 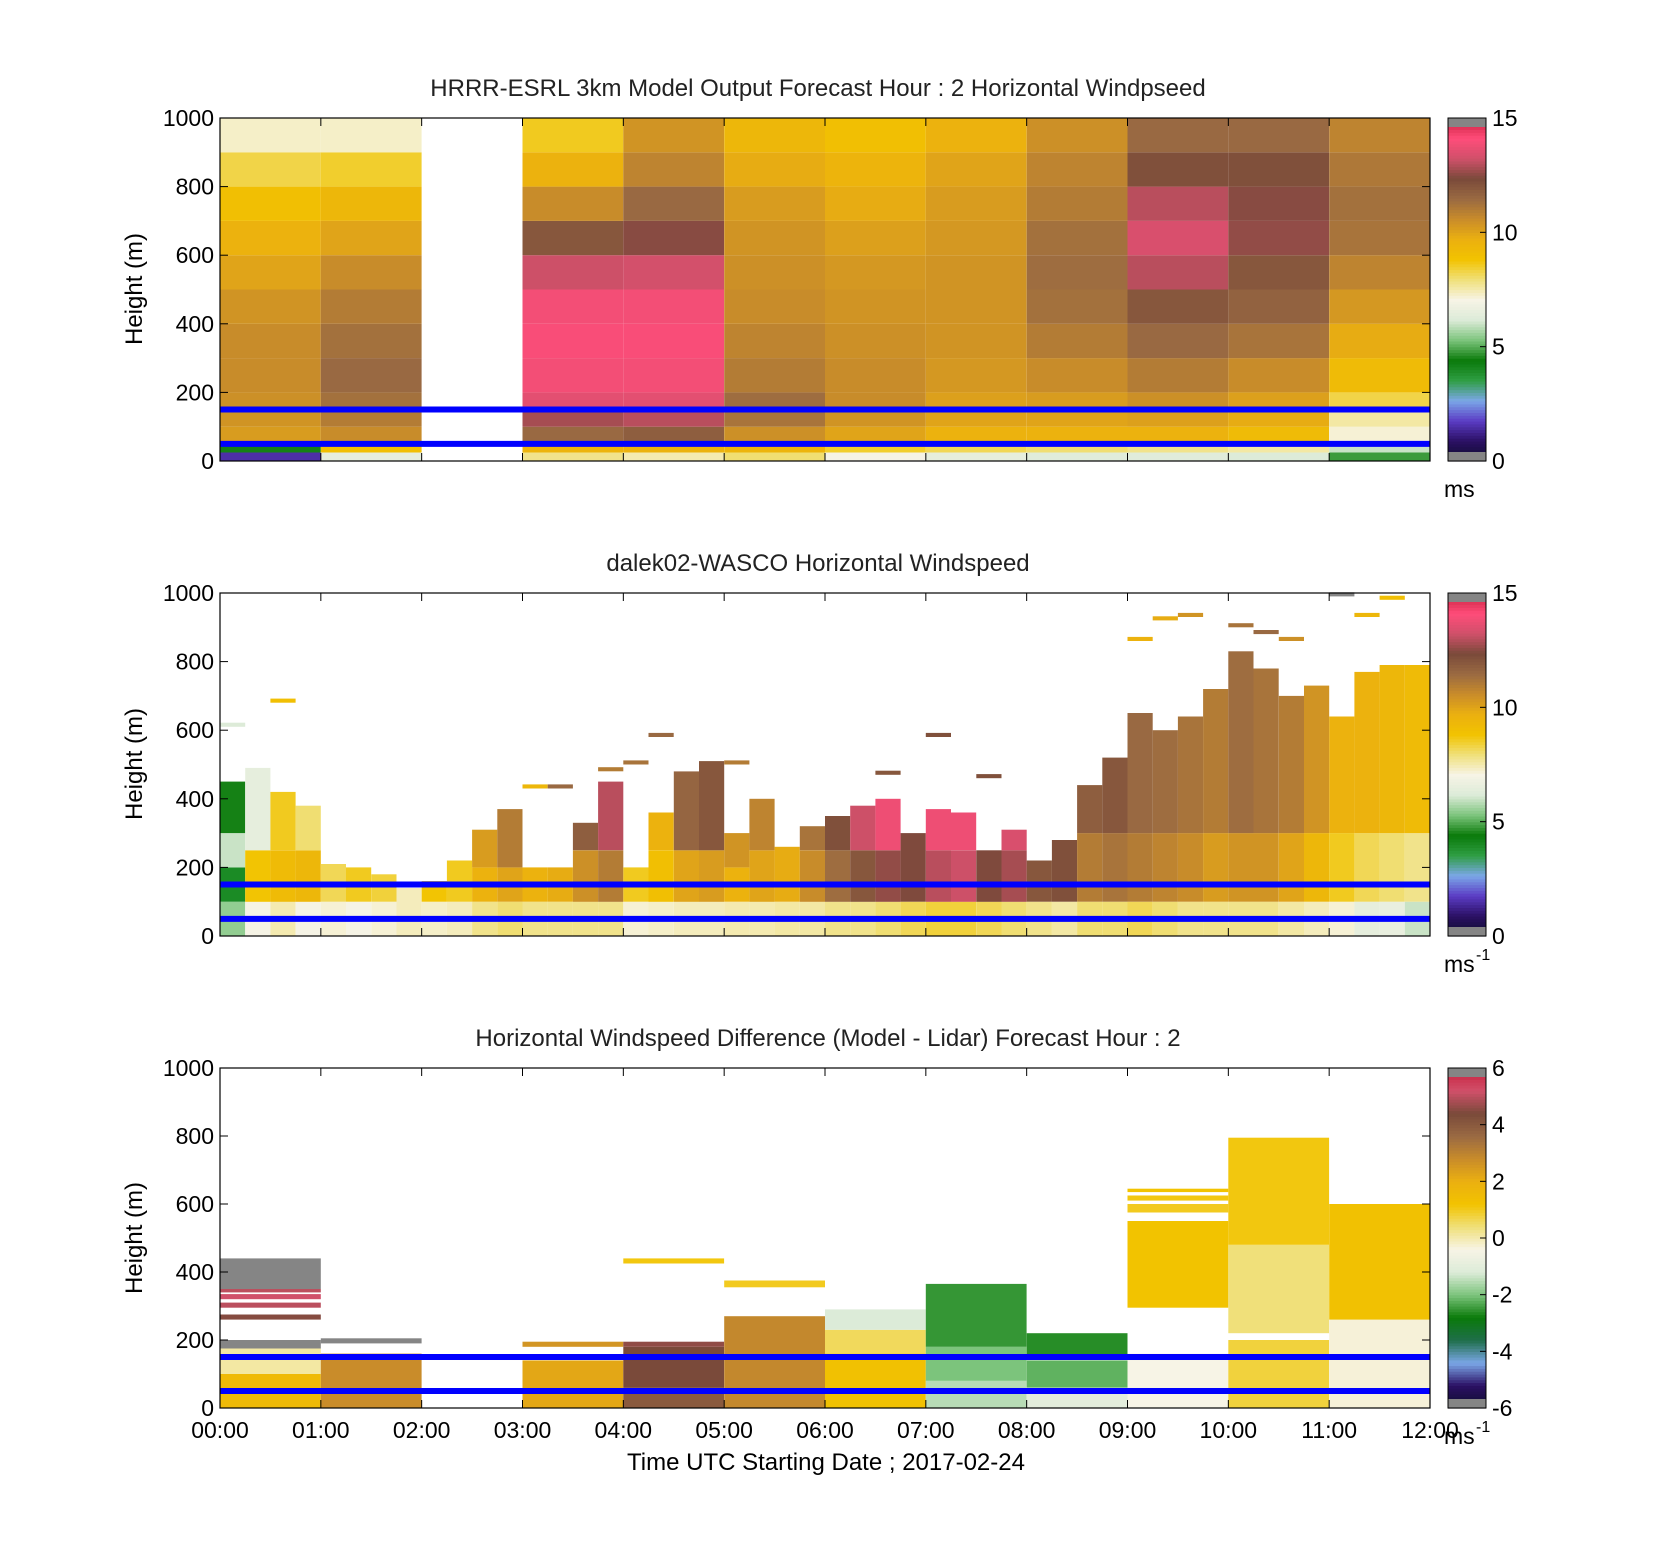 I want to click on y-tick-label: 800, so click(x=195, y=662).